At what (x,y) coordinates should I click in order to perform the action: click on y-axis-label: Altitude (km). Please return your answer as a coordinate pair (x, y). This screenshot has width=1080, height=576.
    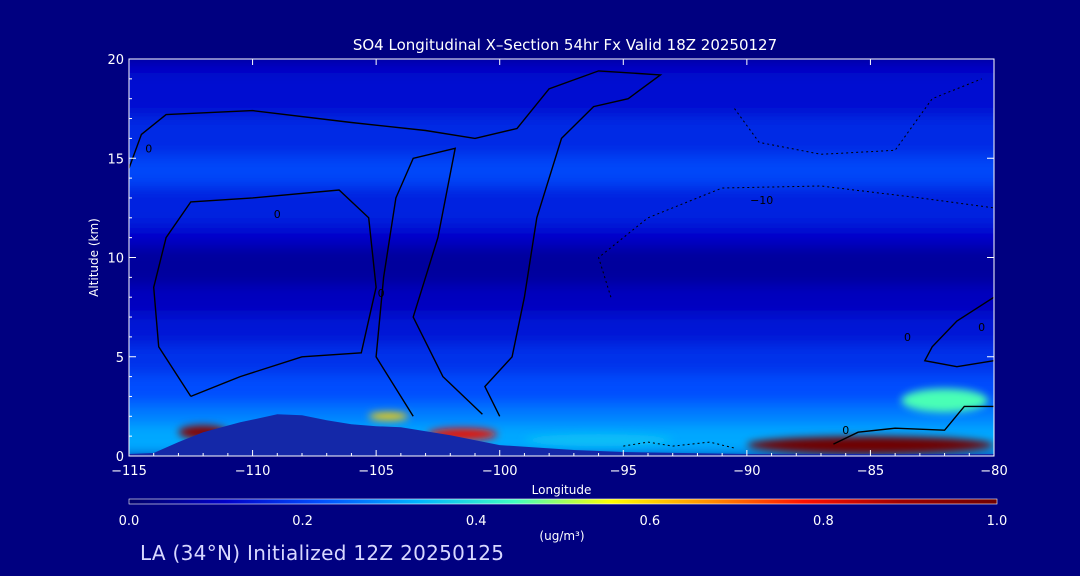
    Looking at the image, I should click on (94, 257).